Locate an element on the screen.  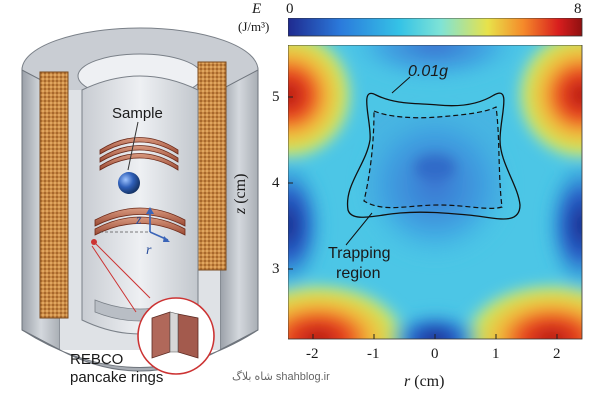
coil-left is located at coordinates (54, 195).